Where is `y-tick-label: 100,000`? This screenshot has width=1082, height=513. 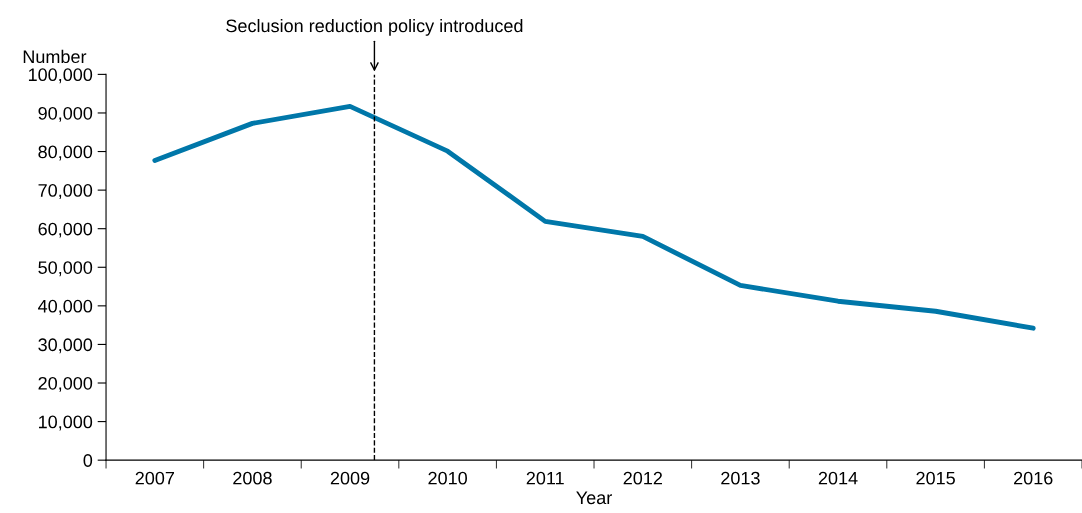
y-tick-label: 100,000 is located at coordinates (60, 76).